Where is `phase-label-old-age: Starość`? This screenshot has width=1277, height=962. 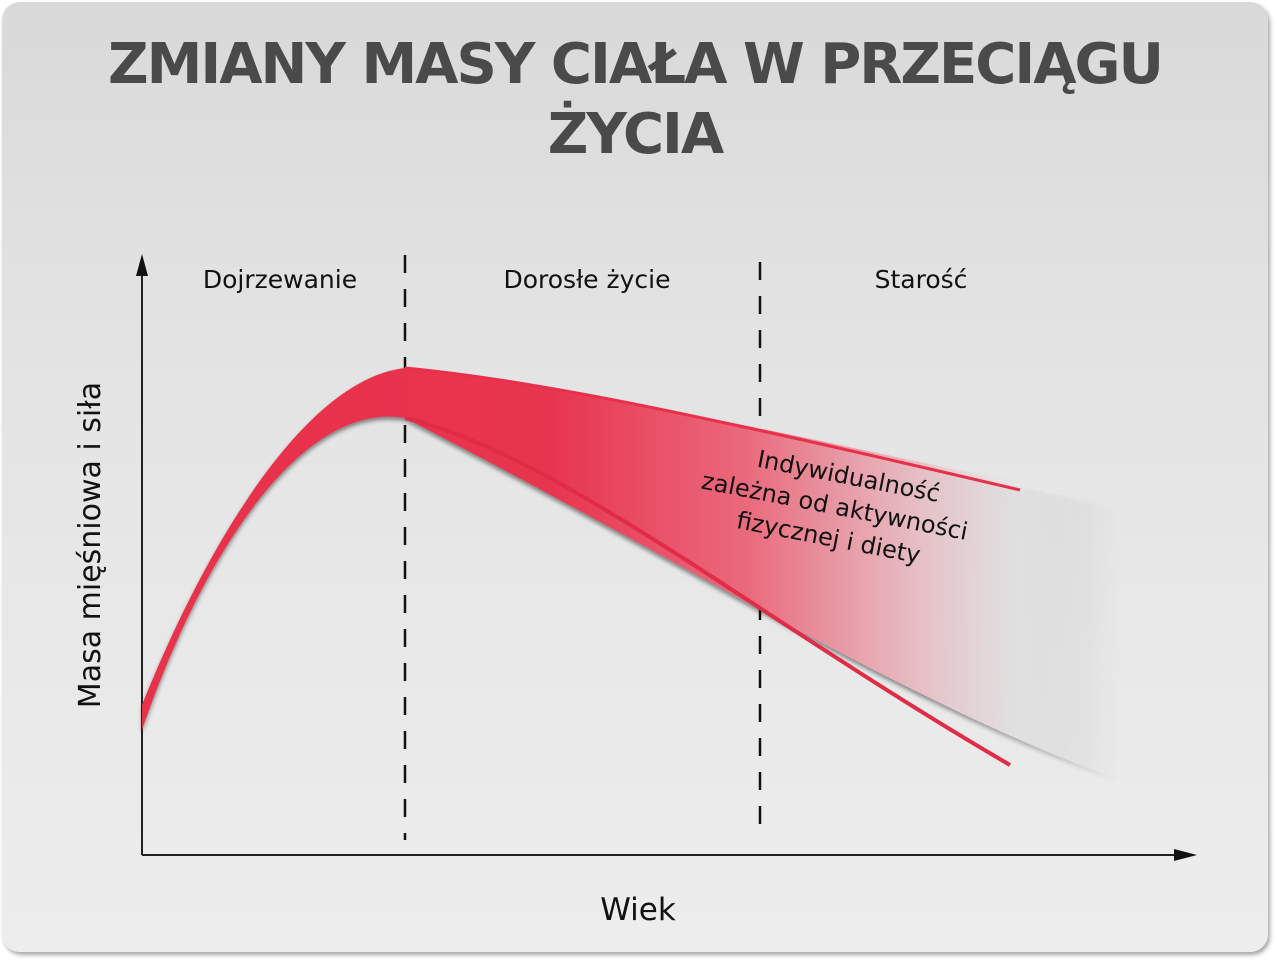
phase-label-old-age: Starość is located at coordinates (921, 279).